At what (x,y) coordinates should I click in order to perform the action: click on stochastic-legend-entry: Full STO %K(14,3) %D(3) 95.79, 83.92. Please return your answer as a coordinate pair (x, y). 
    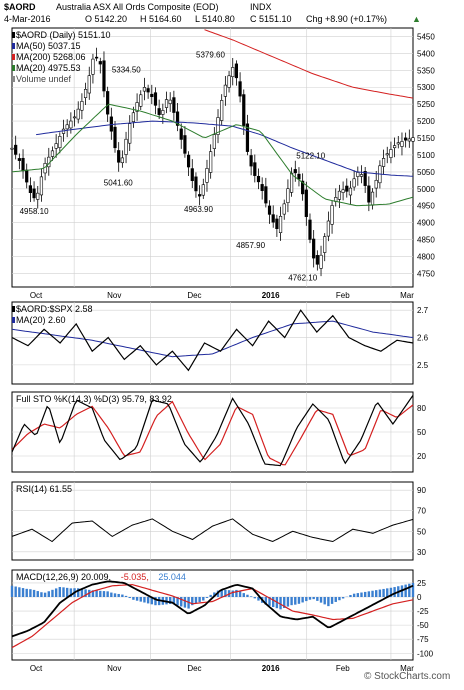
    Looking at the image, I should click on (94, 399).